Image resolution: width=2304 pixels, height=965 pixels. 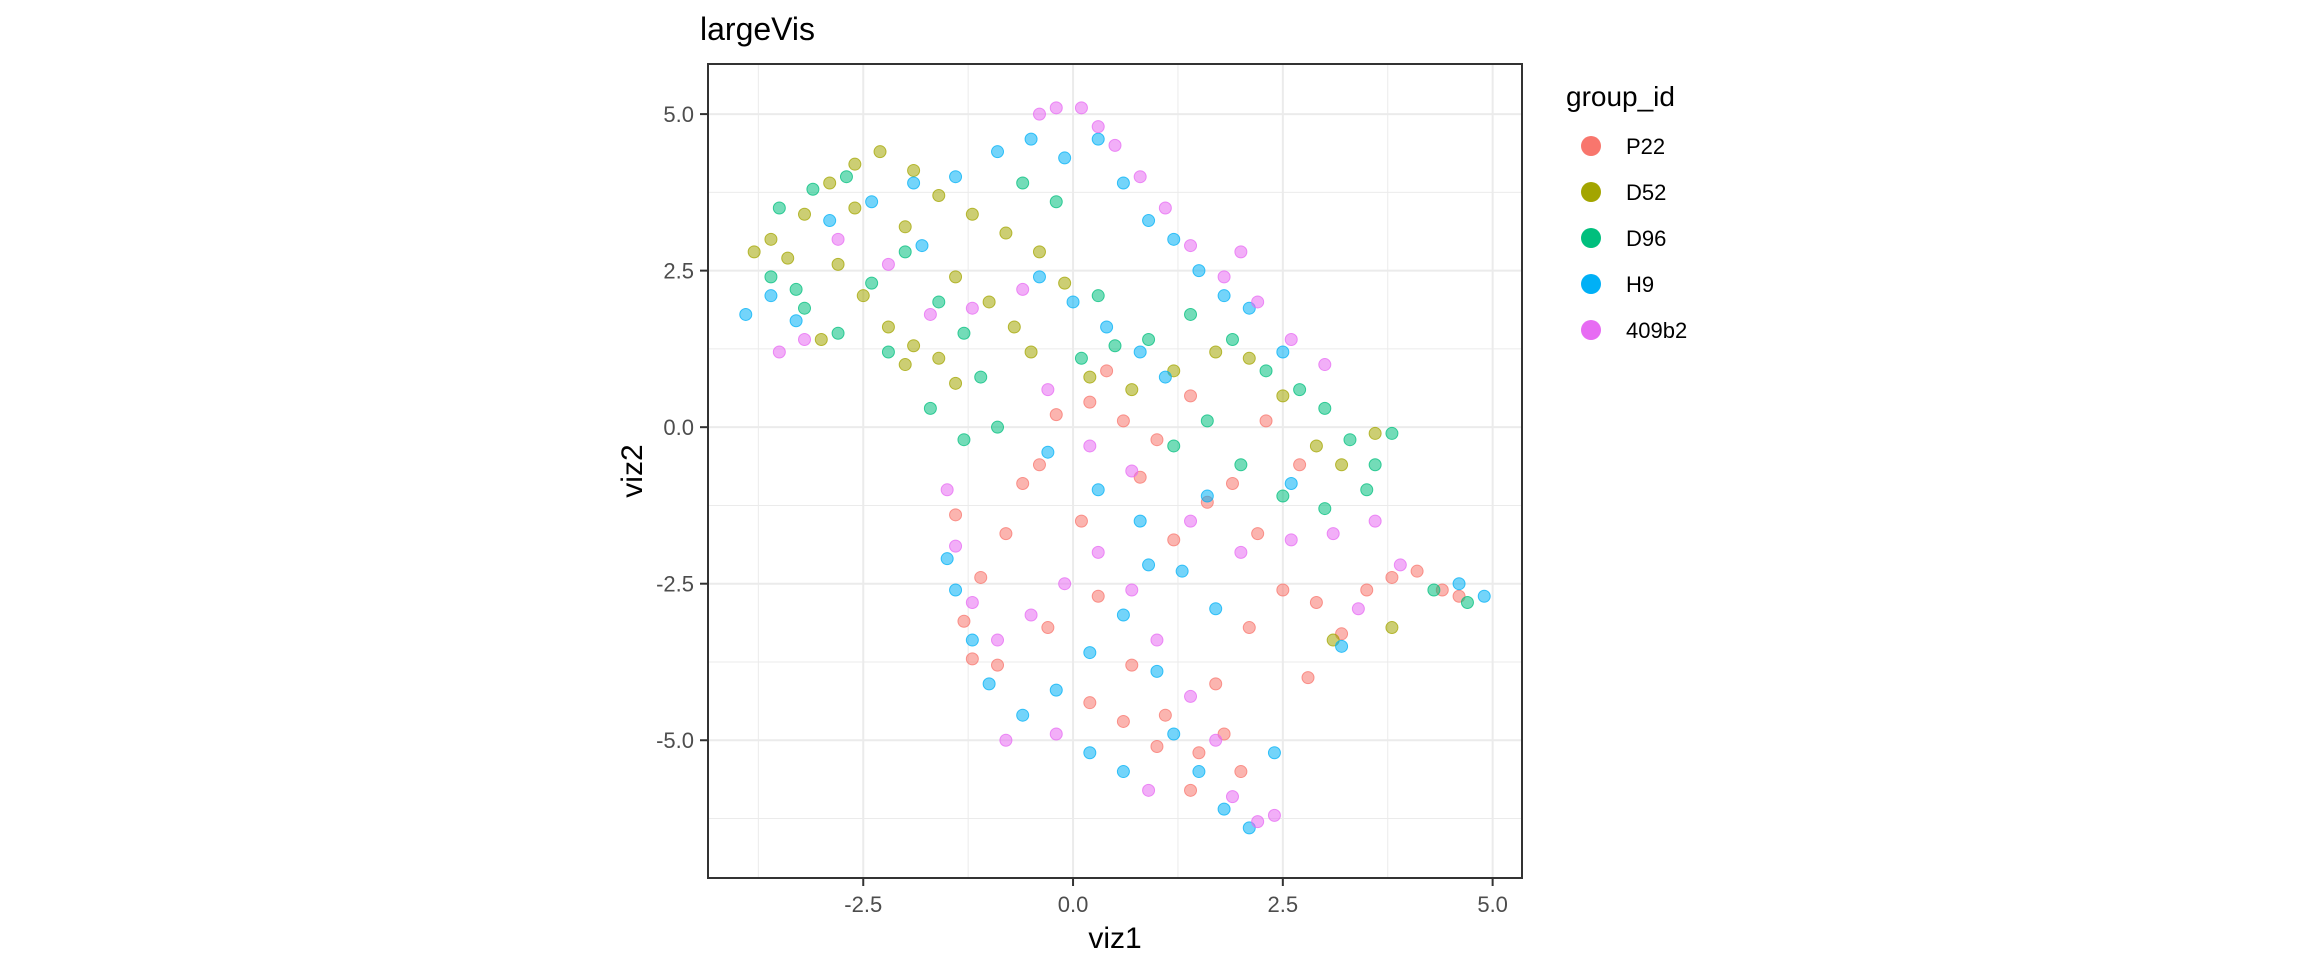 What do you see at coordinates (1591, 192) in the screenshot?
I see `legend-key-d52` at bounding box center [1591, 192].